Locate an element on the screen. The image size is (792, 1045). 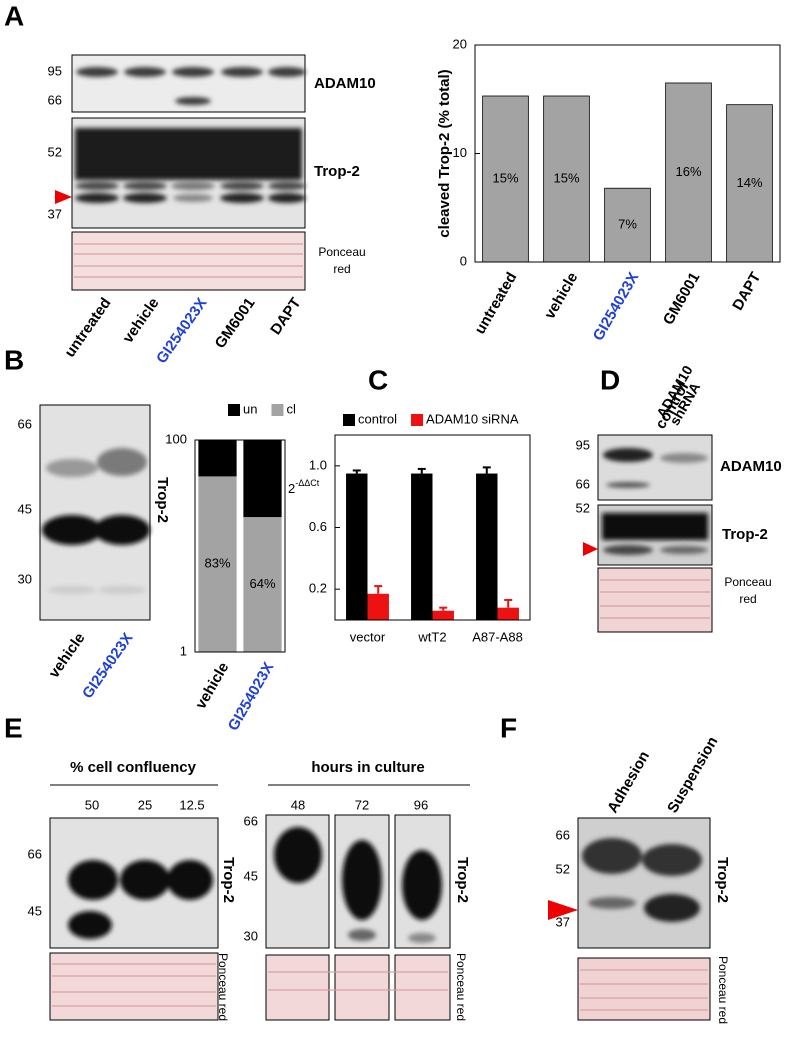
y-tick-label: 100 is located at coordinates (176, 438).